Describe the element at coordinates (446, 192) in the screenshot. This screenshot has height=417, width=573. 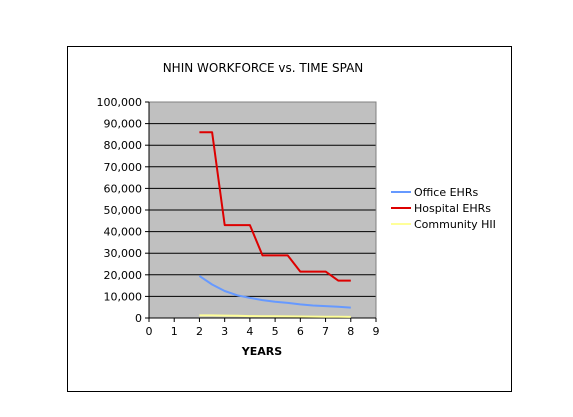
I see `legend-label-office-ehrs: Office EHRs` at that location.